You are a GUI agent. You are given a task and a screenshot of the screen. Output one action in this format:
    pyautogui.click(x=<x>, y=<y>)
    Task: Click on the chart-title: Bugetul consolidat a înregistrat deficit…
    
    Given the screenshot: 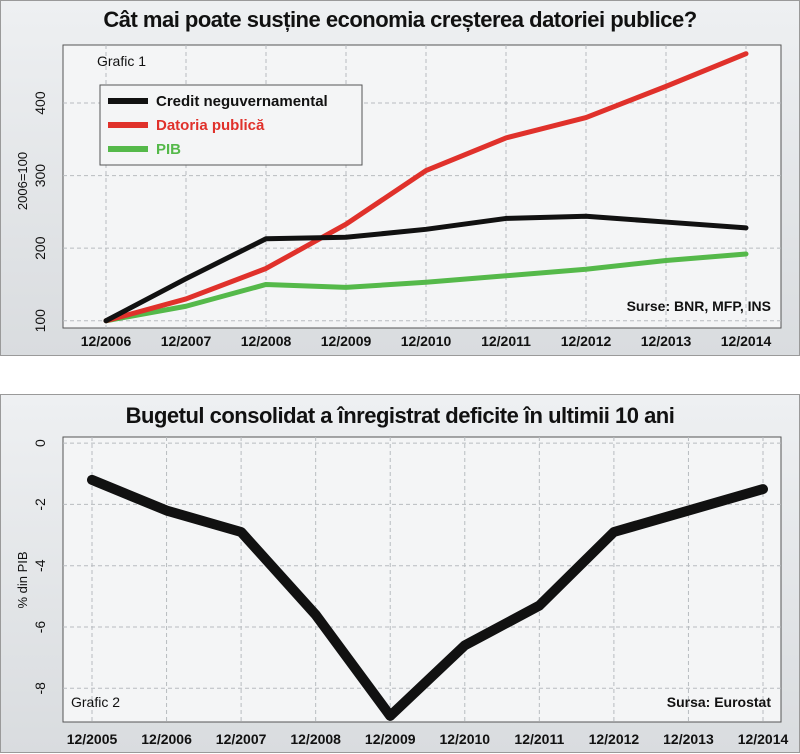 What is the action you would take?
    pyautogui.click(x=400, y=415)
    